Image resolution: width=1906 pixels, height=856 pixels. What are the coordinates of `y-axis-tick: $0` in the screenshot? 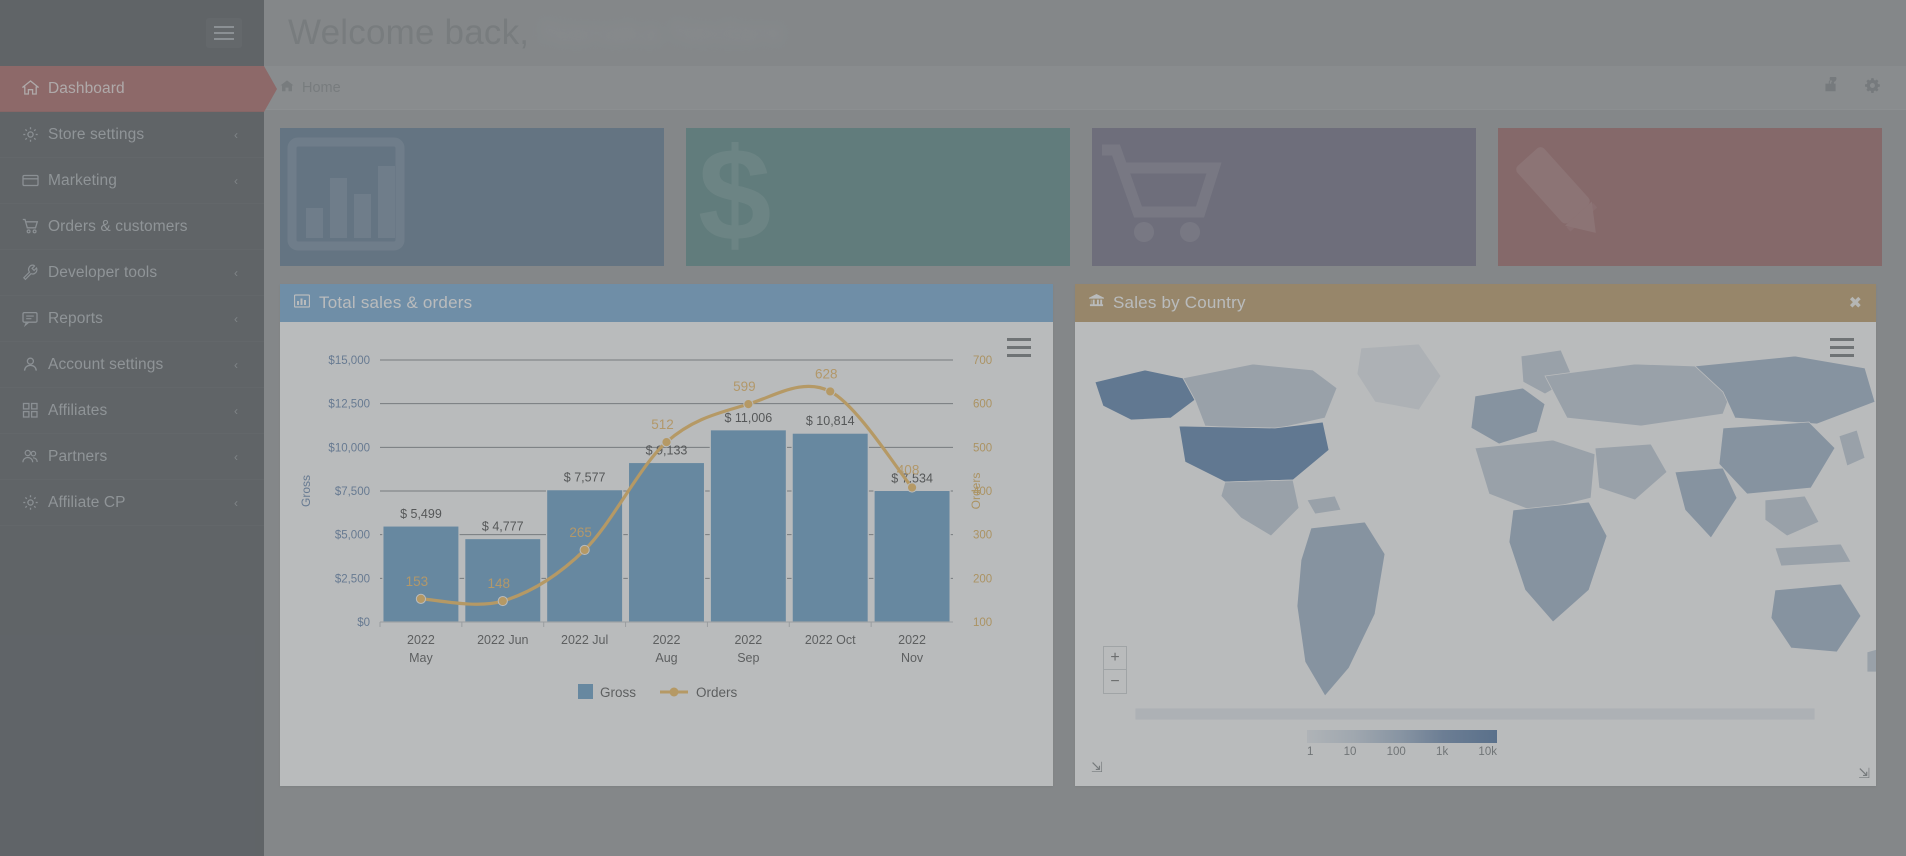 It's located at (363, 623).